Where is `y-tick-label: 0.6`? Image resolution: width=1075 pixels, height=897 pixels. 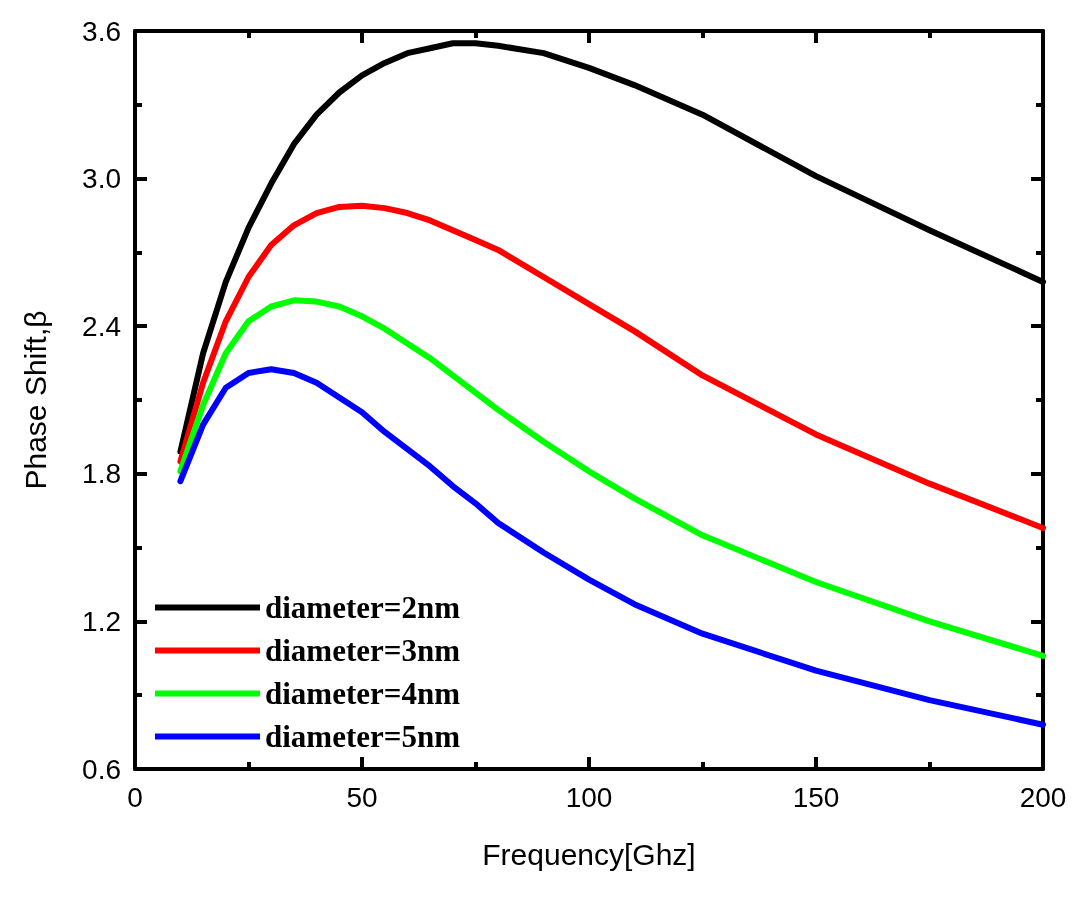 y-tick-label: 0.6 is located at coordinates (101, 769).